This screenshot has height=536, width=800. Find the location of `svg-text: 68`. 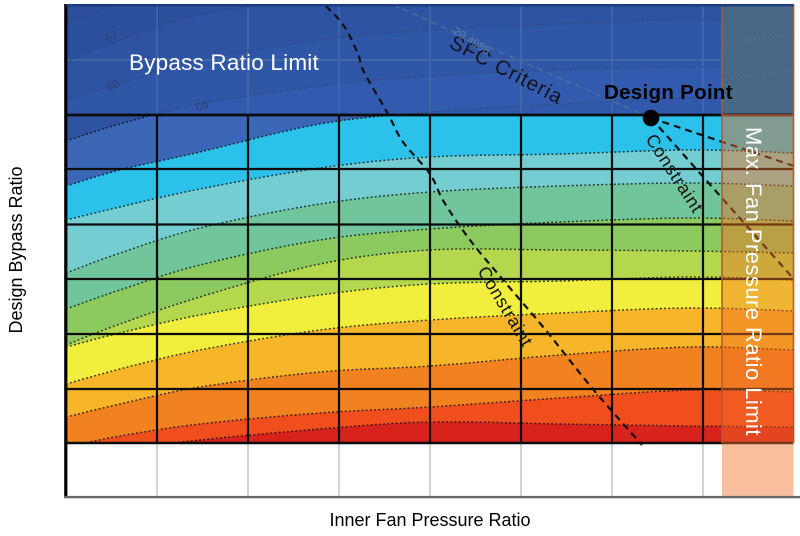

svg-text: 68 is located at coordinates (113, 86).